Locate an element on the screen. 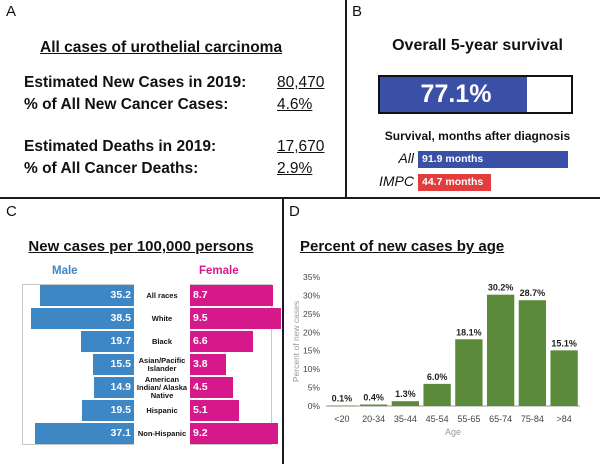 This screenshot has width=600, height=464. y-tick-label: 35% is located at coordinates (311, 277).